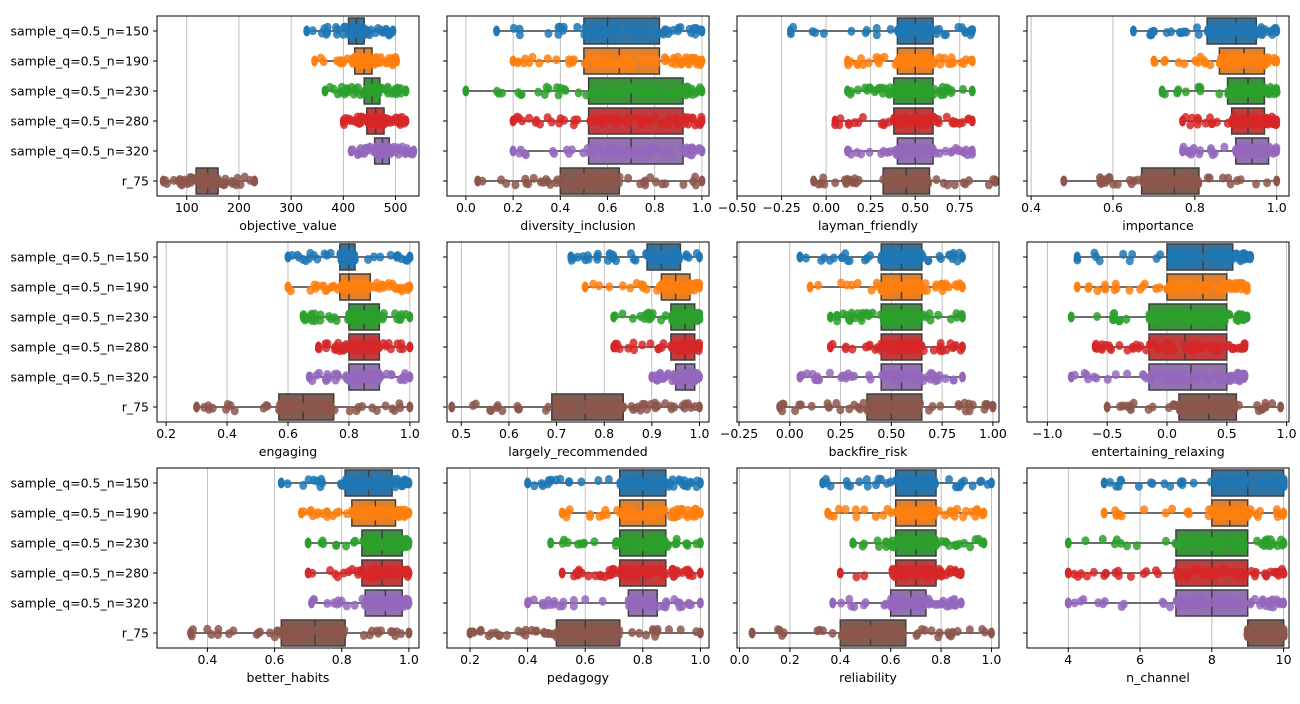 The image size is (1300, 704). I want to click on x-axis-label: engaging, so click(288, 451).